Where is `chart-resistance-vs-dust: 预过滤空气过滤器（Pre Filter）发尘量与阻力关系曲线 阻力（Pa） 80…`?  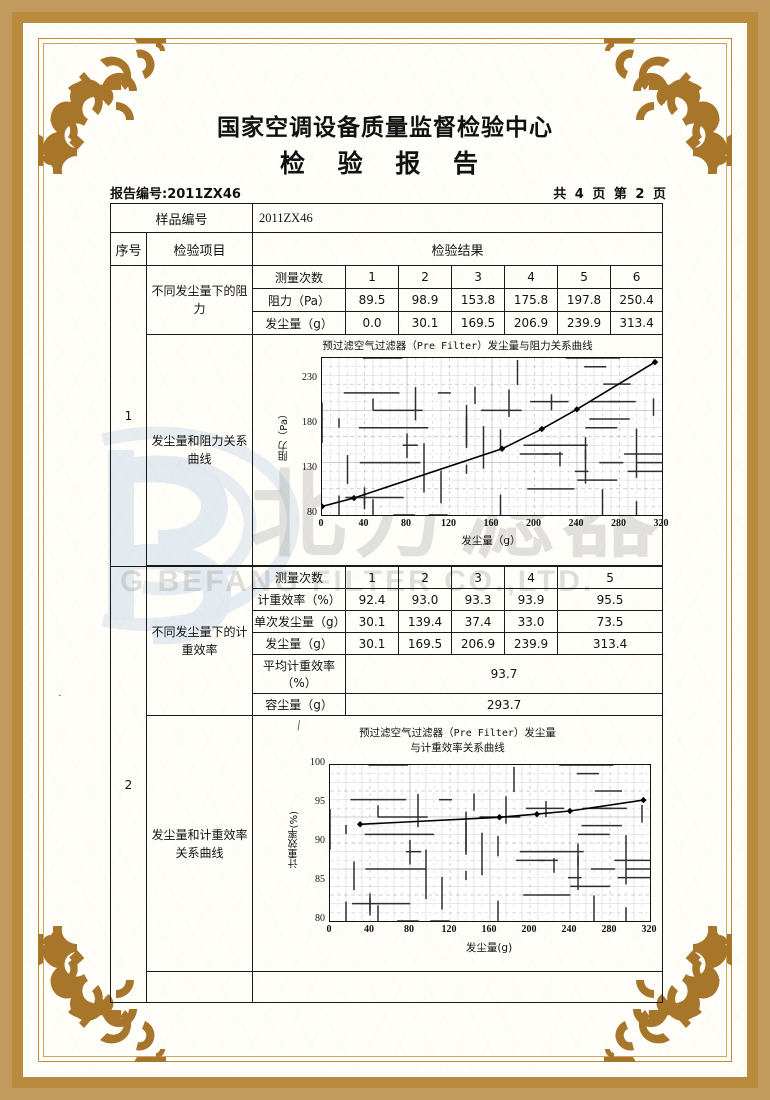
chart-resistance-vs-dust: 预过滤空气过滤器（Pre Filter）发尘量与阻力关系曲线 阻力（Pa） 80… is located at coordinates (461, 450).